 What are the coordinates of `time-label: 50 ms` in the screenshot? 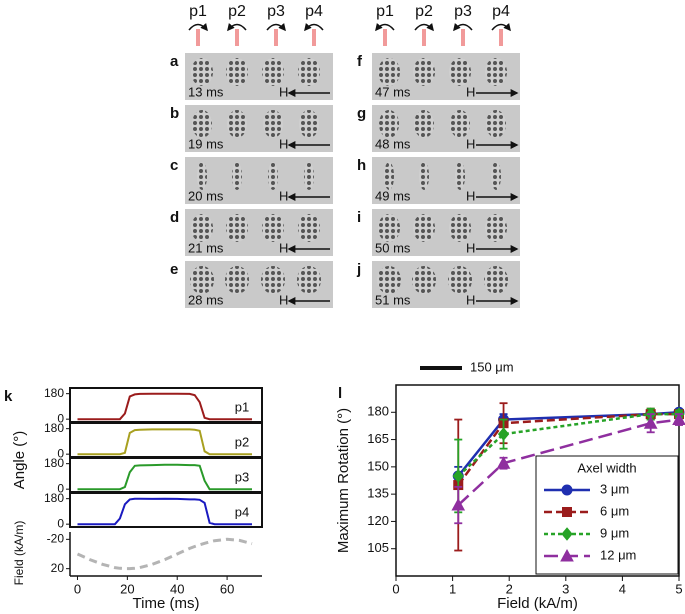 It's located at (393, 247).